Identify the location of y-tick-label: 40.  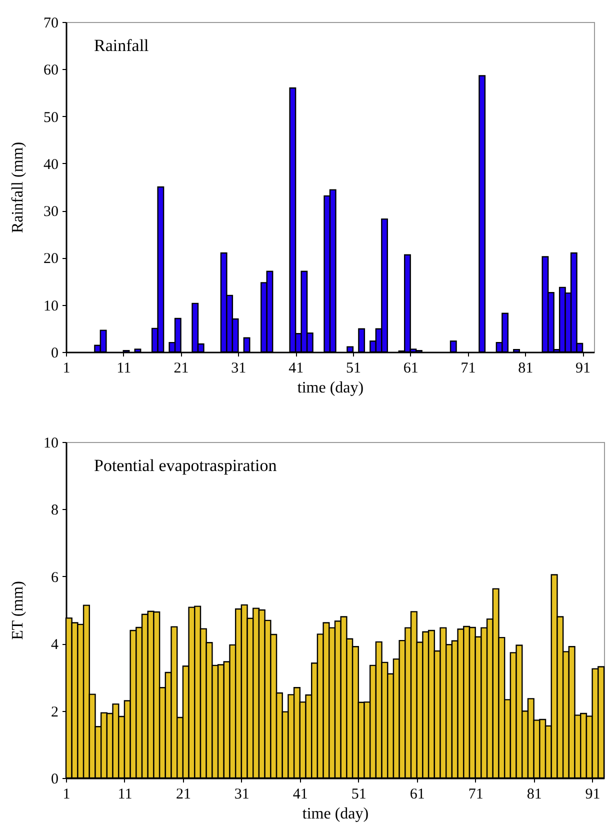
(51, 164).